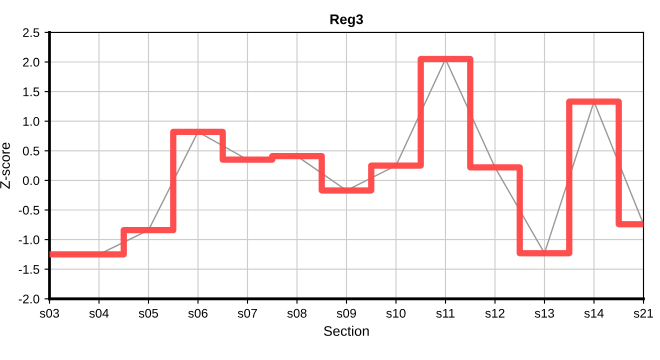 The image size is (660, 360). Describe the element at coordinates (29, 239) in the screenshot. I see `y-tick-label: -1.0` at that location.